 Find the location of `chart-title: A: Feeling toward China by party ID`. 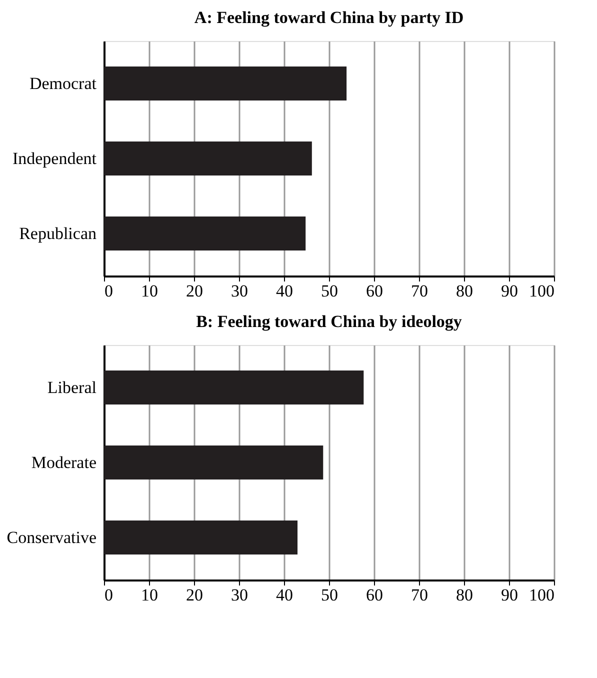

chart-title: A: Feeling toward China by party ID is located at coordinates (329, 17).